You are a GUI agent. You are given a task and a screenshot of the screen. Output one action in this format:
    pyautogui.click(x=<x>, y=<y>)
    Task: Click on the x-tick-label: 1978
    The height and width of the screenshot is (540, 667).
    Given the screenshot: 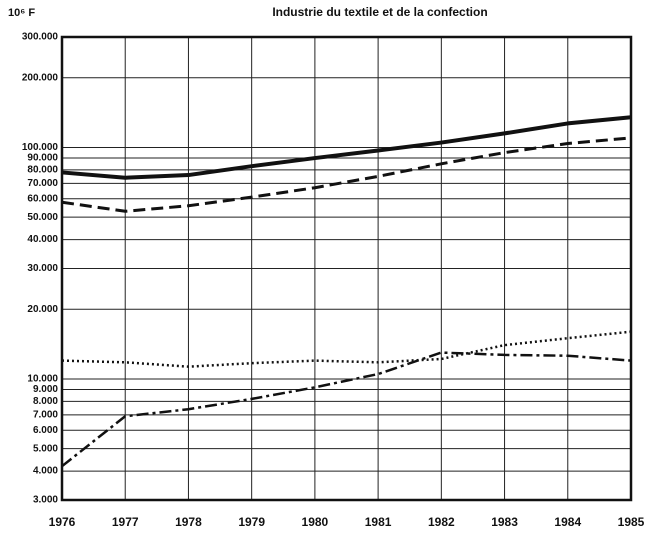 What is the action you would take?
    pyautogui.click(x=188, y=522)
    